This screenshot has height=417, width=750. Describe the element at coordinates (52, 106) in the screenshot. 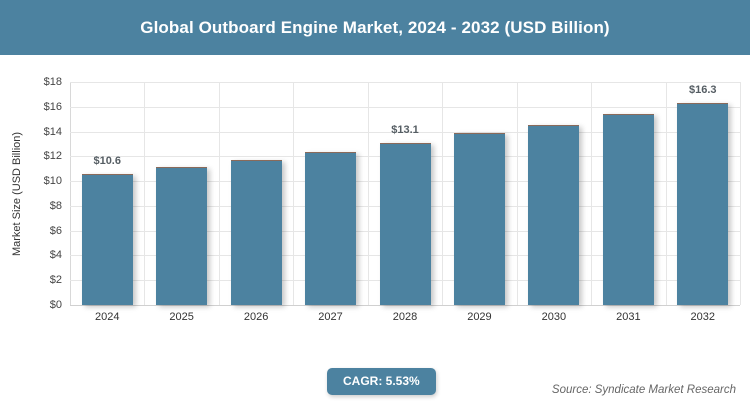

I see `y-axis-tick-label: $16` at that location.